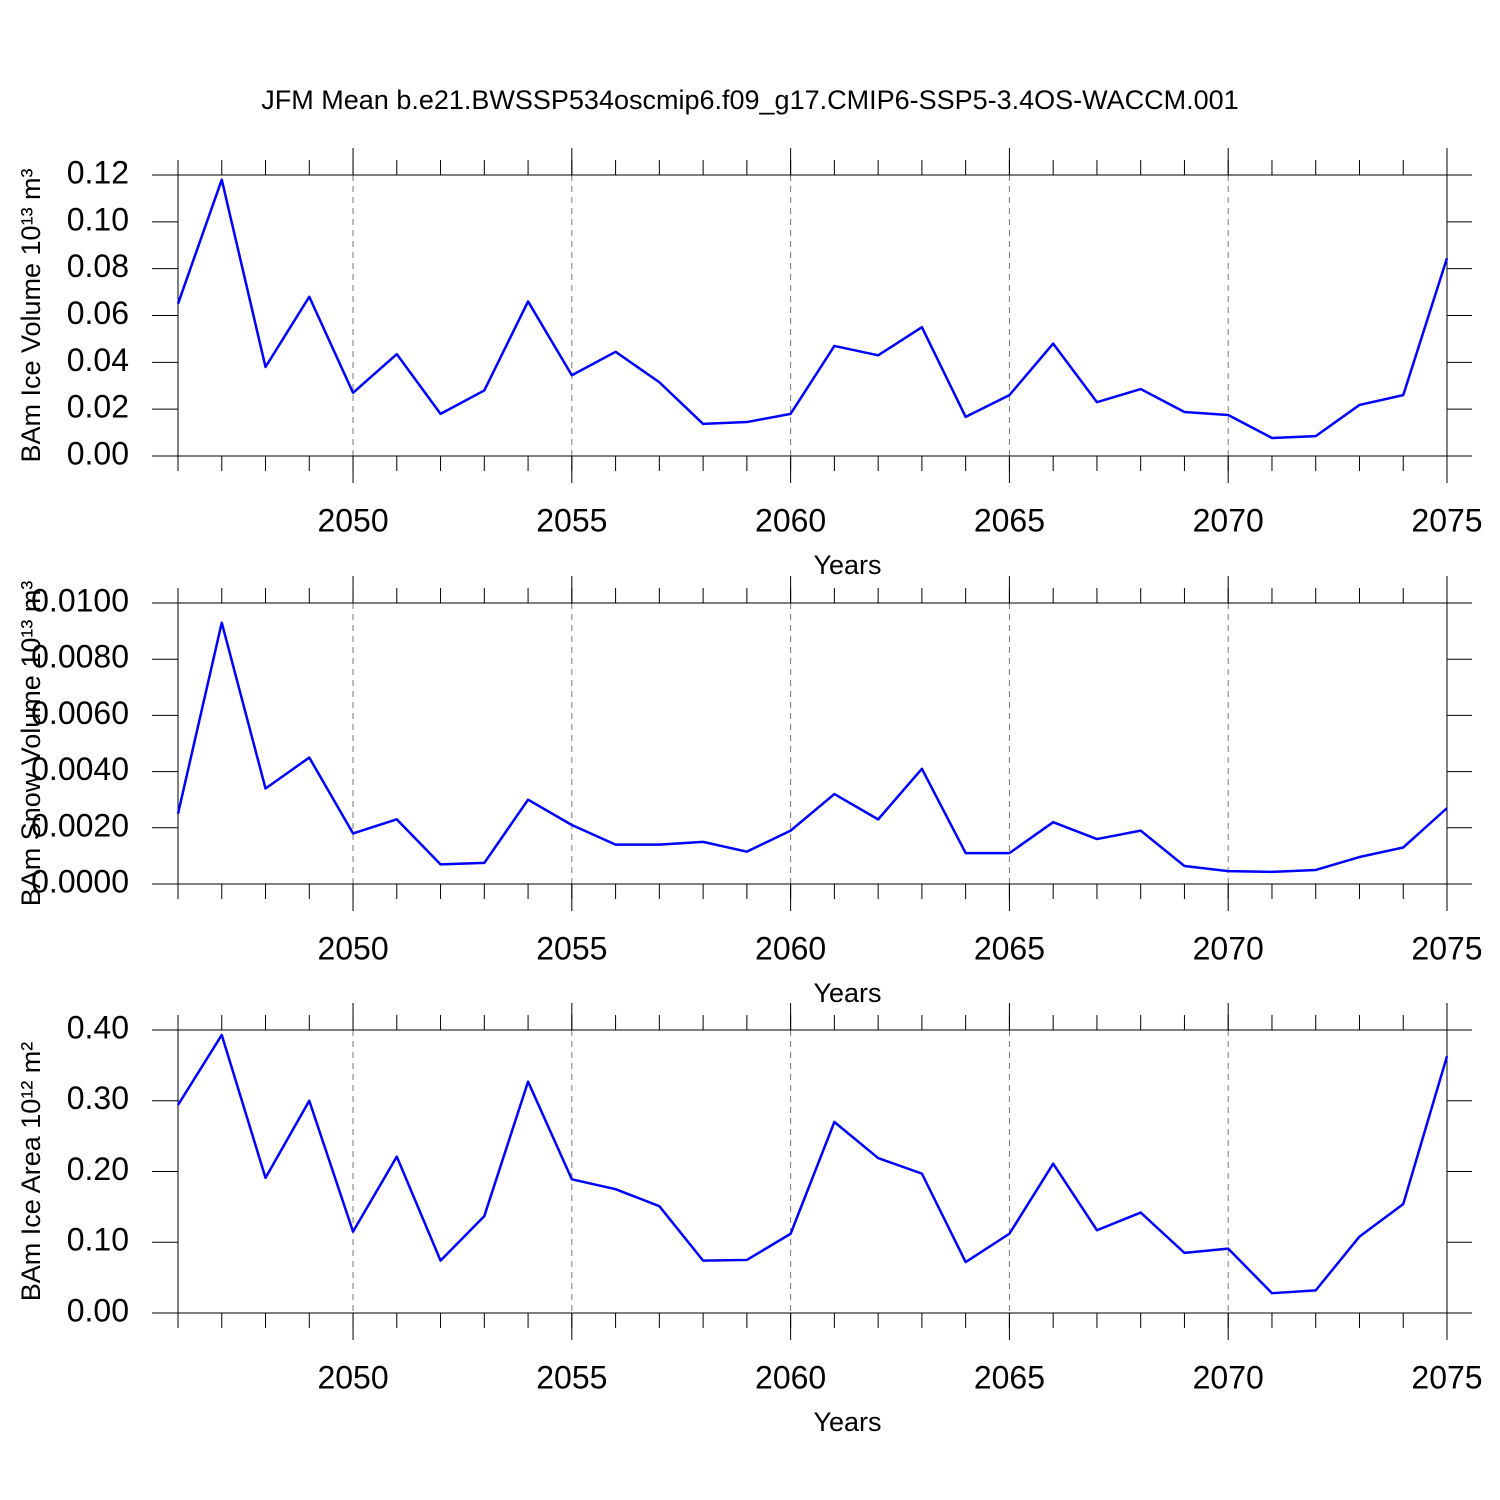 The image size is (1500, 1500). Describe the element at coordinates (31, 315) in the screenshot. I see `y-axis-label: BAm Ice Volume 10¹³ m³` at that location.